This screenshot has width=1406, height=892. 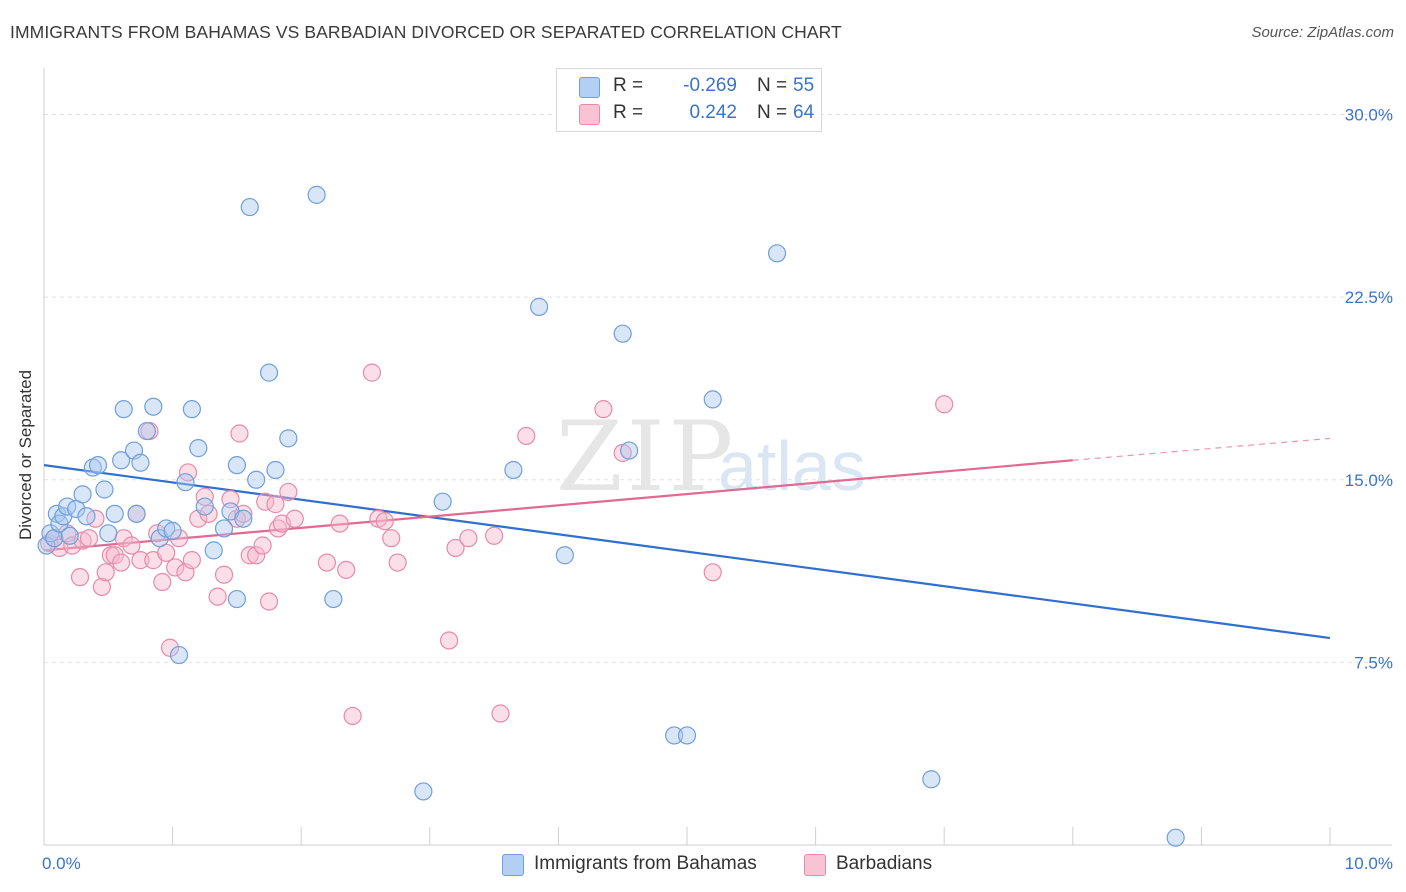 I want to click on series-legend-label: Barbadians, so click(x=884, y=863).